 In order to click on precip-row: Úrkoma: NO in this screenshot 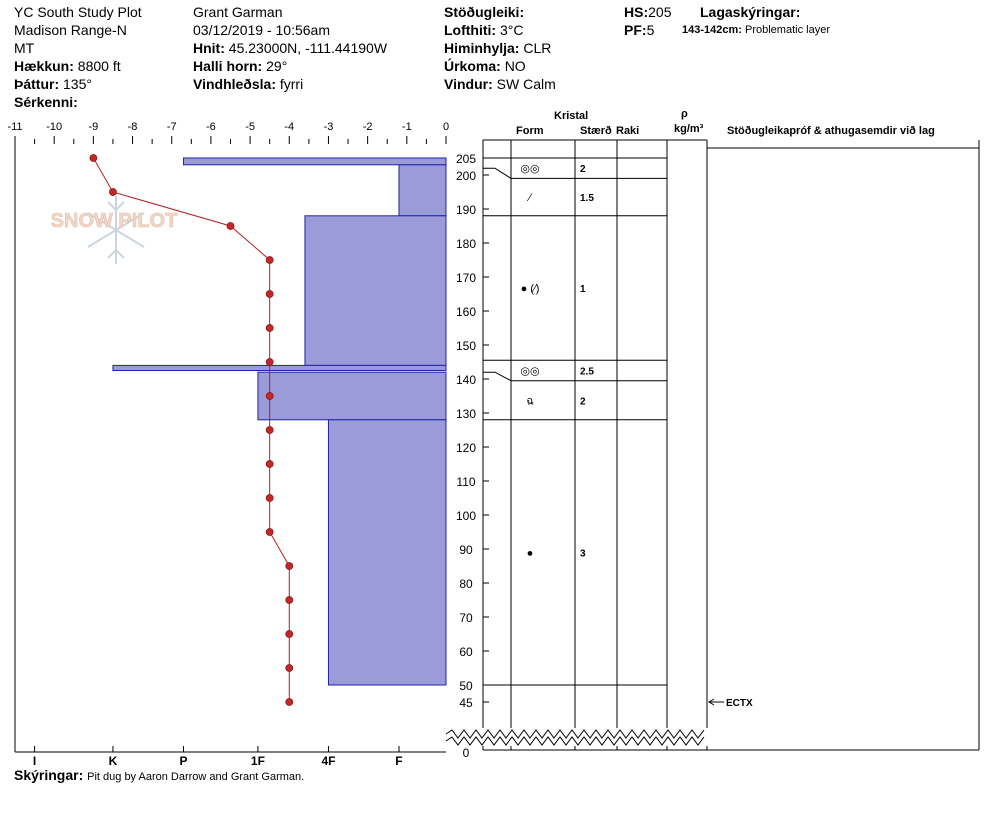, I will do `click(485, 66)`.